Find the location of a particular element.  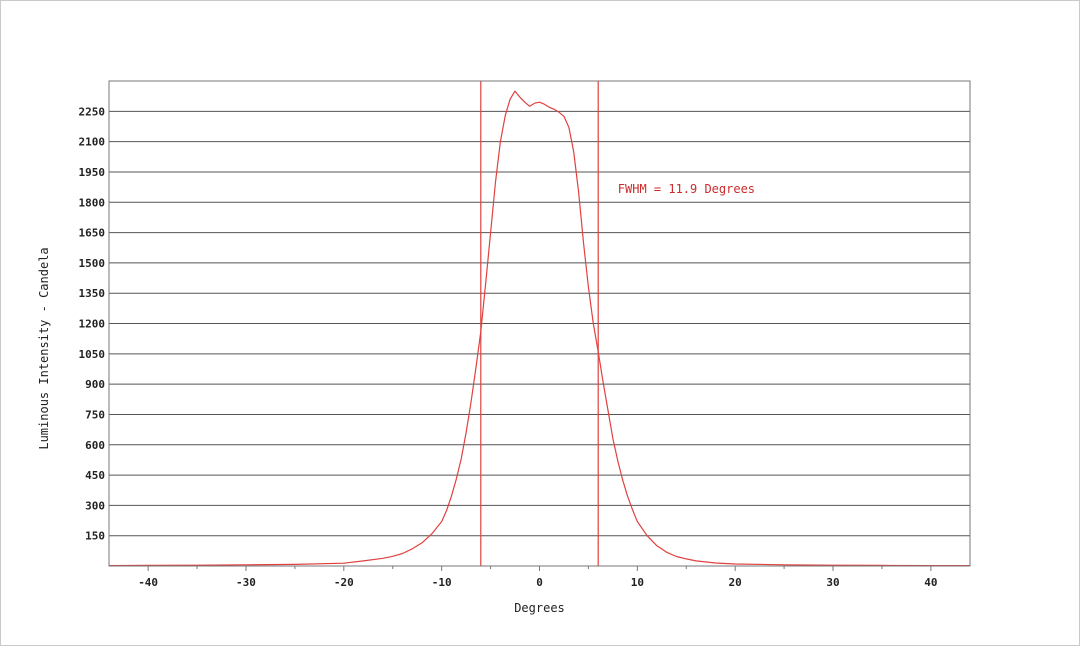

y-tick-label: 1200 is located at coordinates (92, 324).